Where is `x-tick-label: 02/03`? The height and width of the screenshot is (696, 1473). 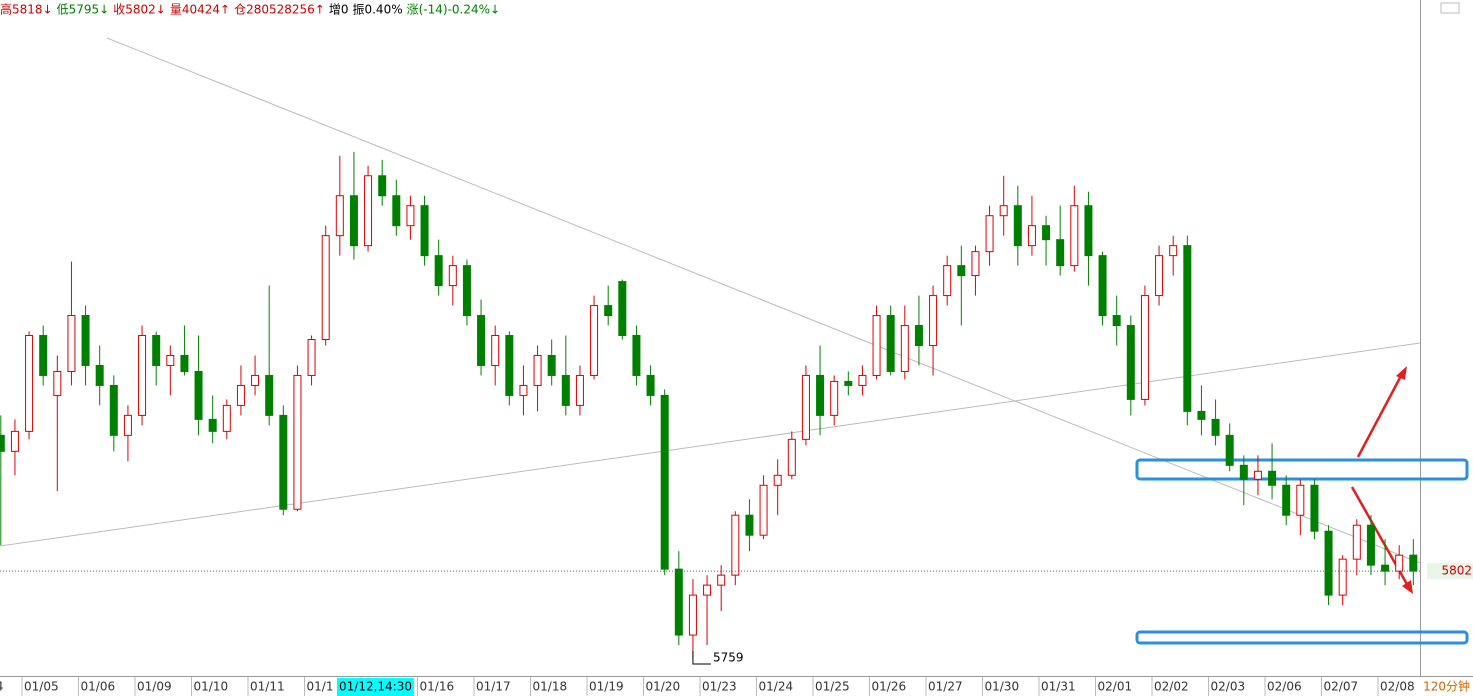
x-tick-label: 02/03 is located at coordinates (1228, 687).